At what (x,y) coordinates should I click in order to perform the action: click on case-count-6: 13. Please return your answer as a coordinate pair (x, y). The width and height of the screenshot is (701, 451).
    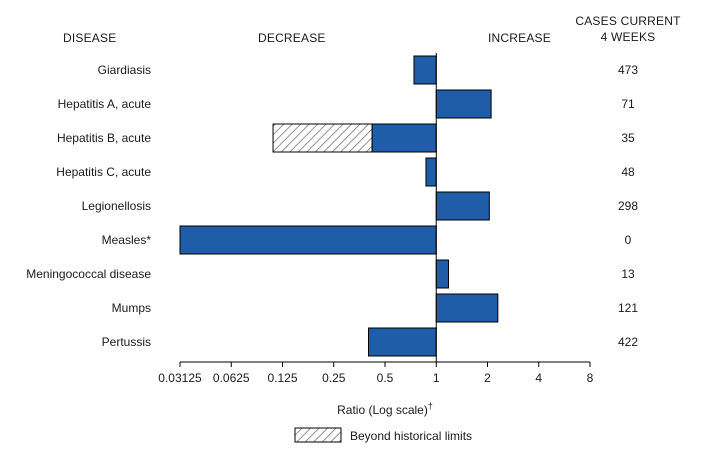
    Looking at the image, I should click on (628, 274).